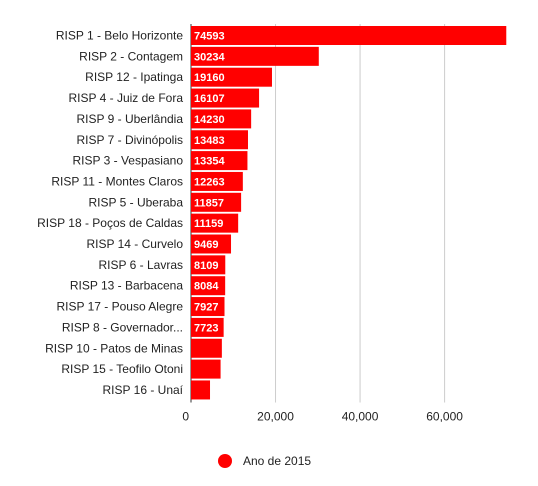 The image size is (538, 486). What do you see at coordinates (275, 416) in the screenshot?
I see `x-tick-label: 20,000` at bounding box center [275, 416].